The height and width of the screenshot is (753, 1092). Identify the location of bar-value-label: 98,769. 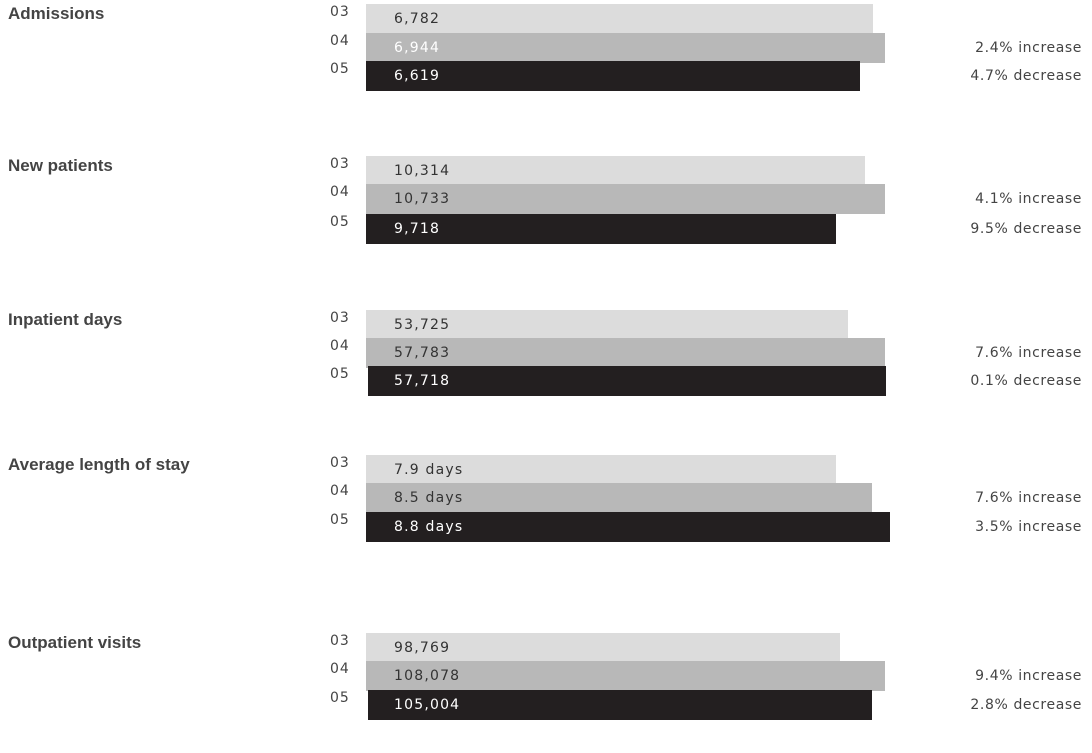
(422, 648).